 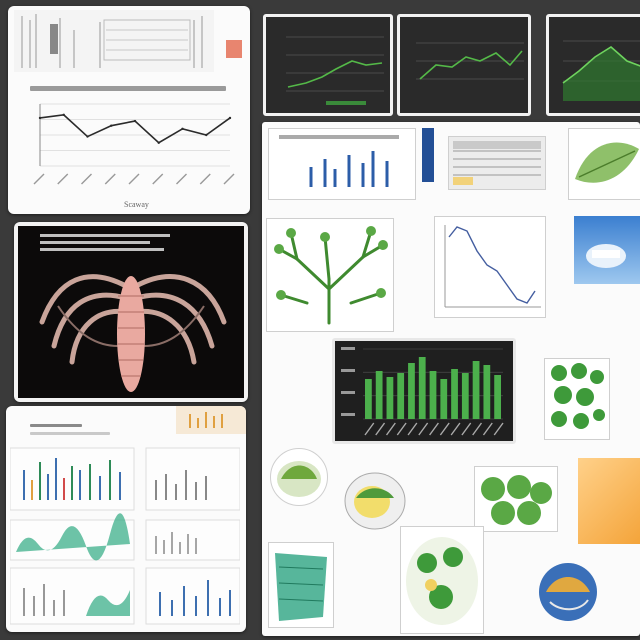 I want to click on blue-globe-tile, so click(x=607, y=250).